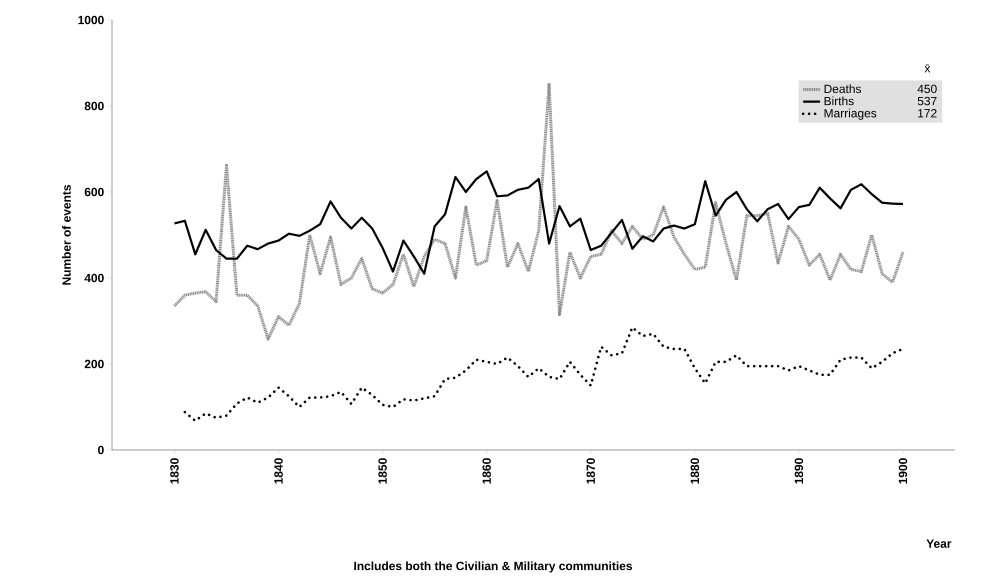 The image size is (987, 580). I want to click on y-tick-label: 0, so click(101, 450).